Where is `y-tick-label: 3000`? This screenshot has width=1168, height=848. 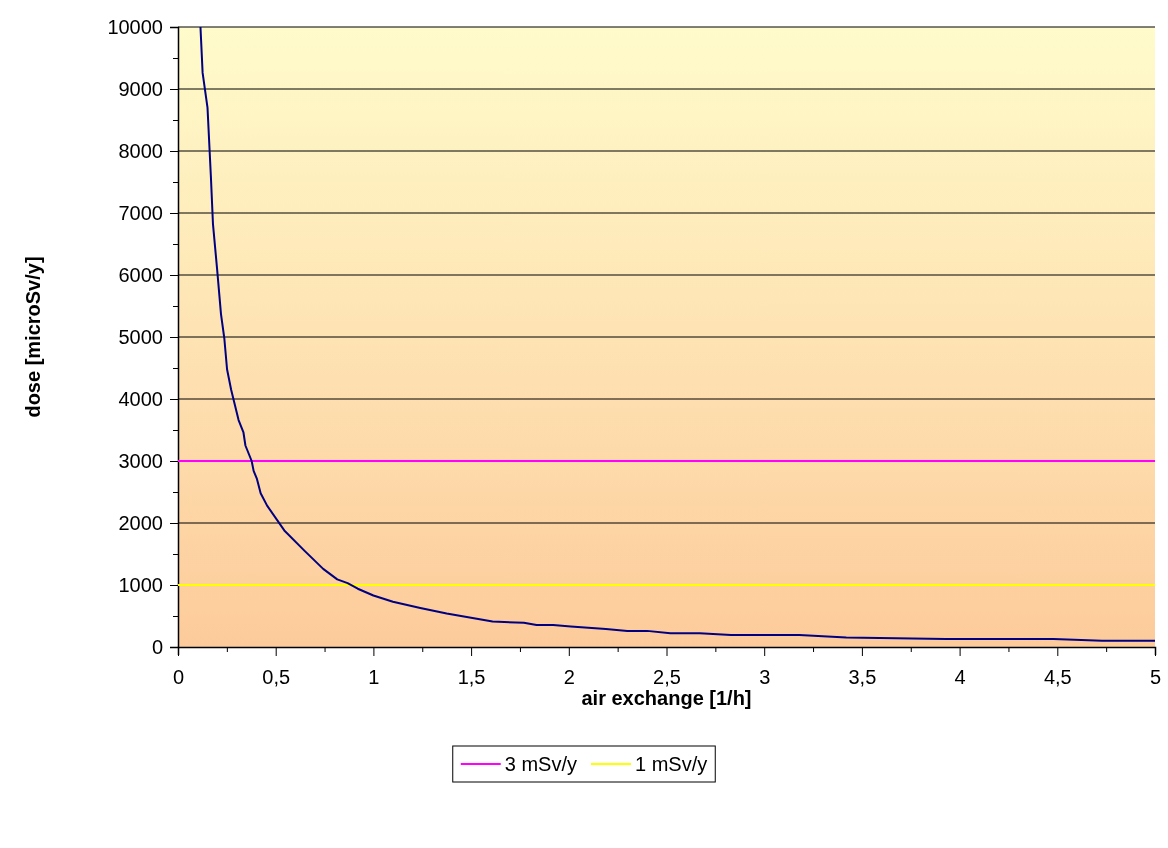
y-tick-label: 3000 is located at coordinates (140, 460).